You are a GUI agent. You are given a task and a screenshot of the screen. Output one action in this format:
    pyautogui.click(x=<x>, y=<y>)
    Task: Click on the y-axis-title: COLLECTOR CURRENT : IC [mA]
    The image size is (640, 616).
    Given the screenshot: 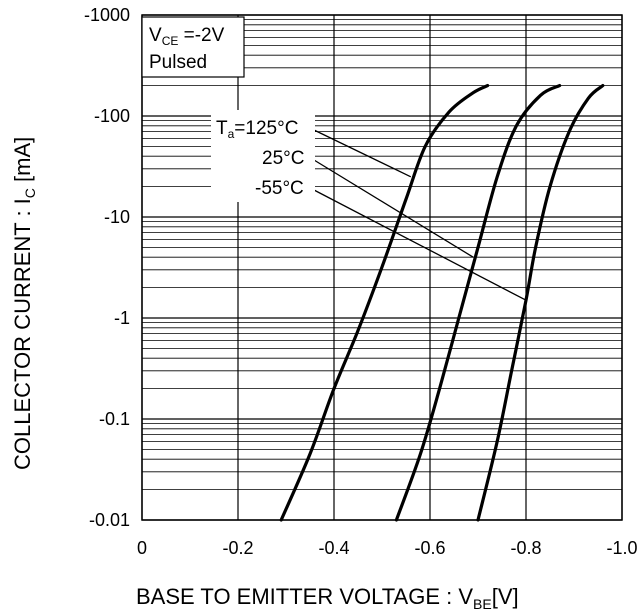 What is the action you would take?
    pyautogui.click(x=24, y=303)
    